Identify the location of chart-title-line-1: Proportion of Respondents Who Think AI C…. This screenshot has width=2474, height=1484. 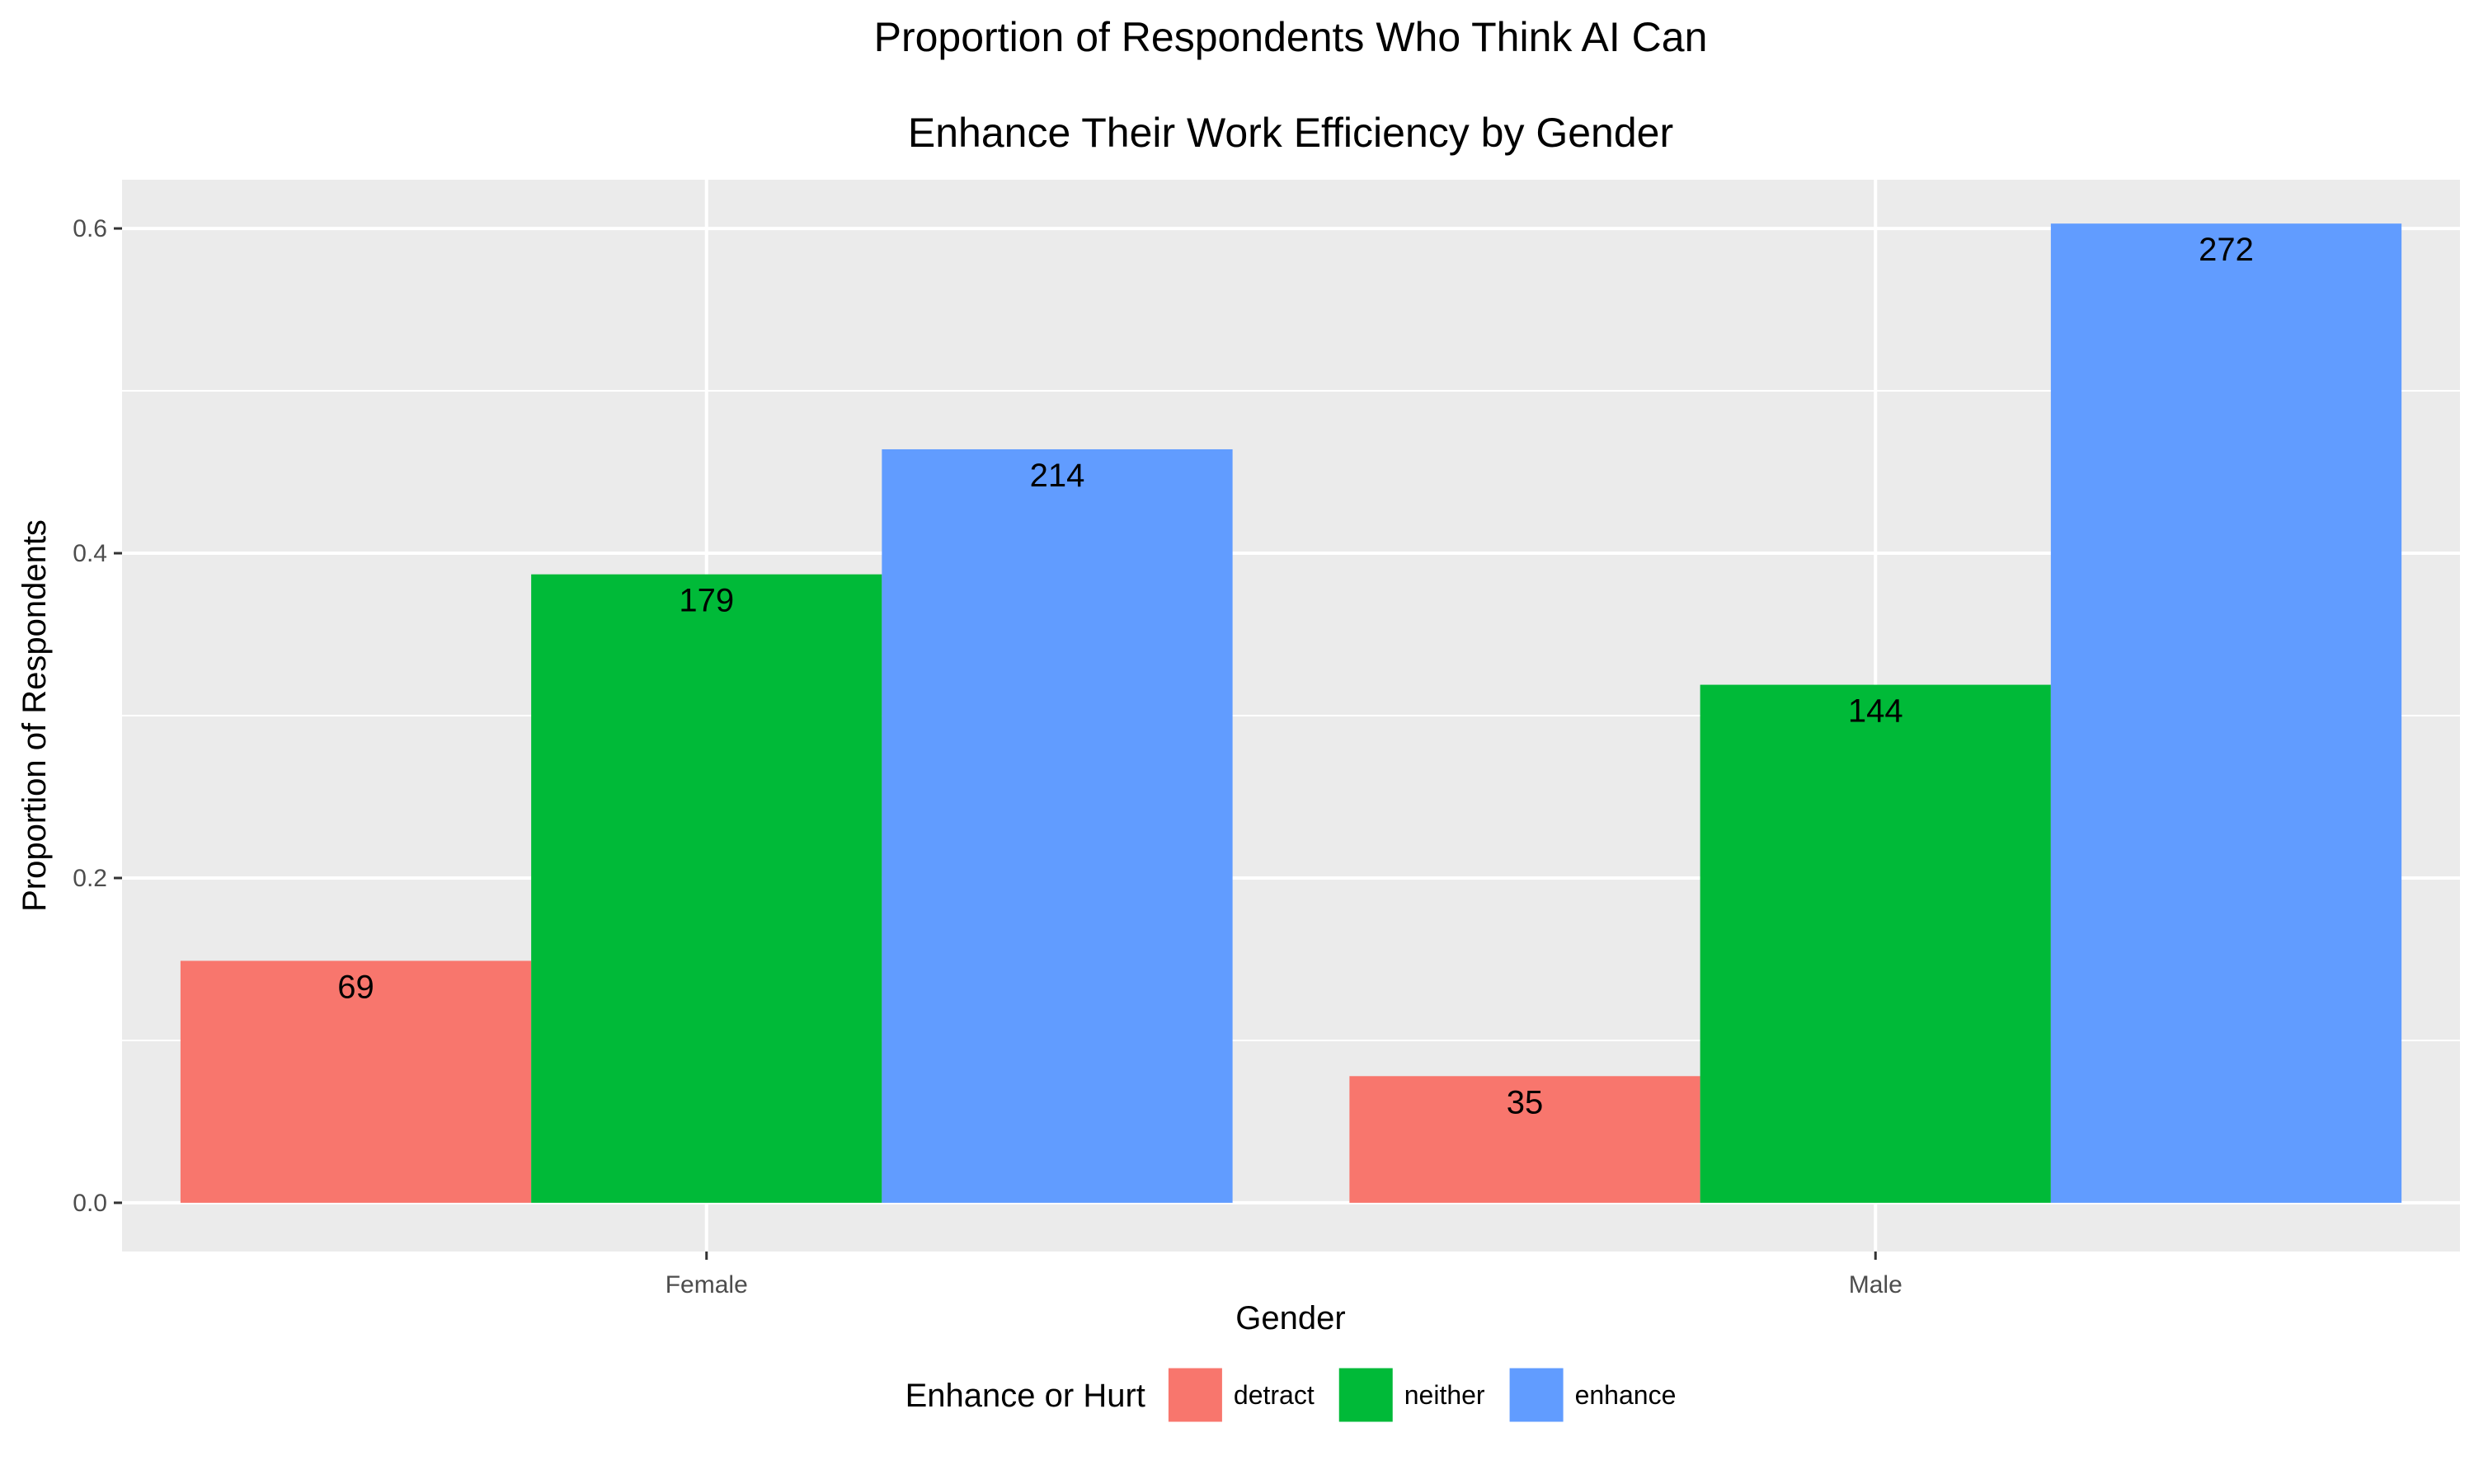
(1291, 37).